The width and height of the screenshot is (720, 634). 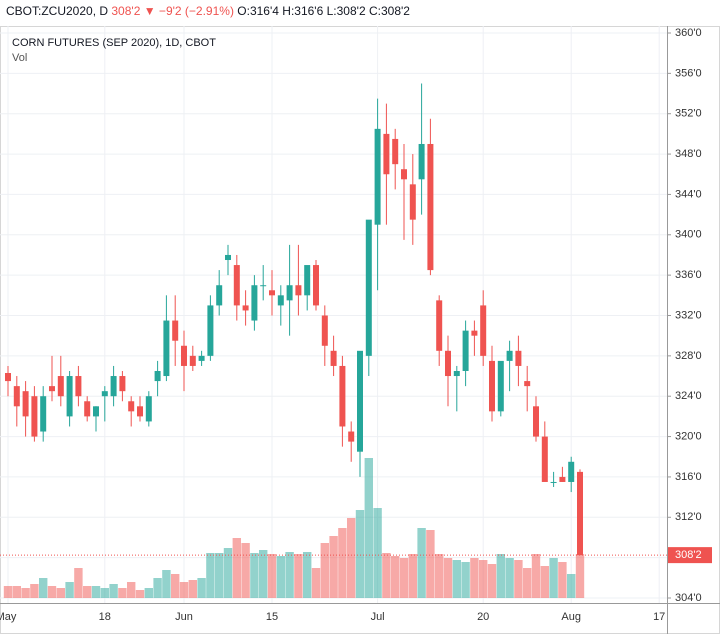 What do you see at coordinates (272, 617) in the screenshot?
I see `x-tick-label: 15` at bounding box center [272, 617].